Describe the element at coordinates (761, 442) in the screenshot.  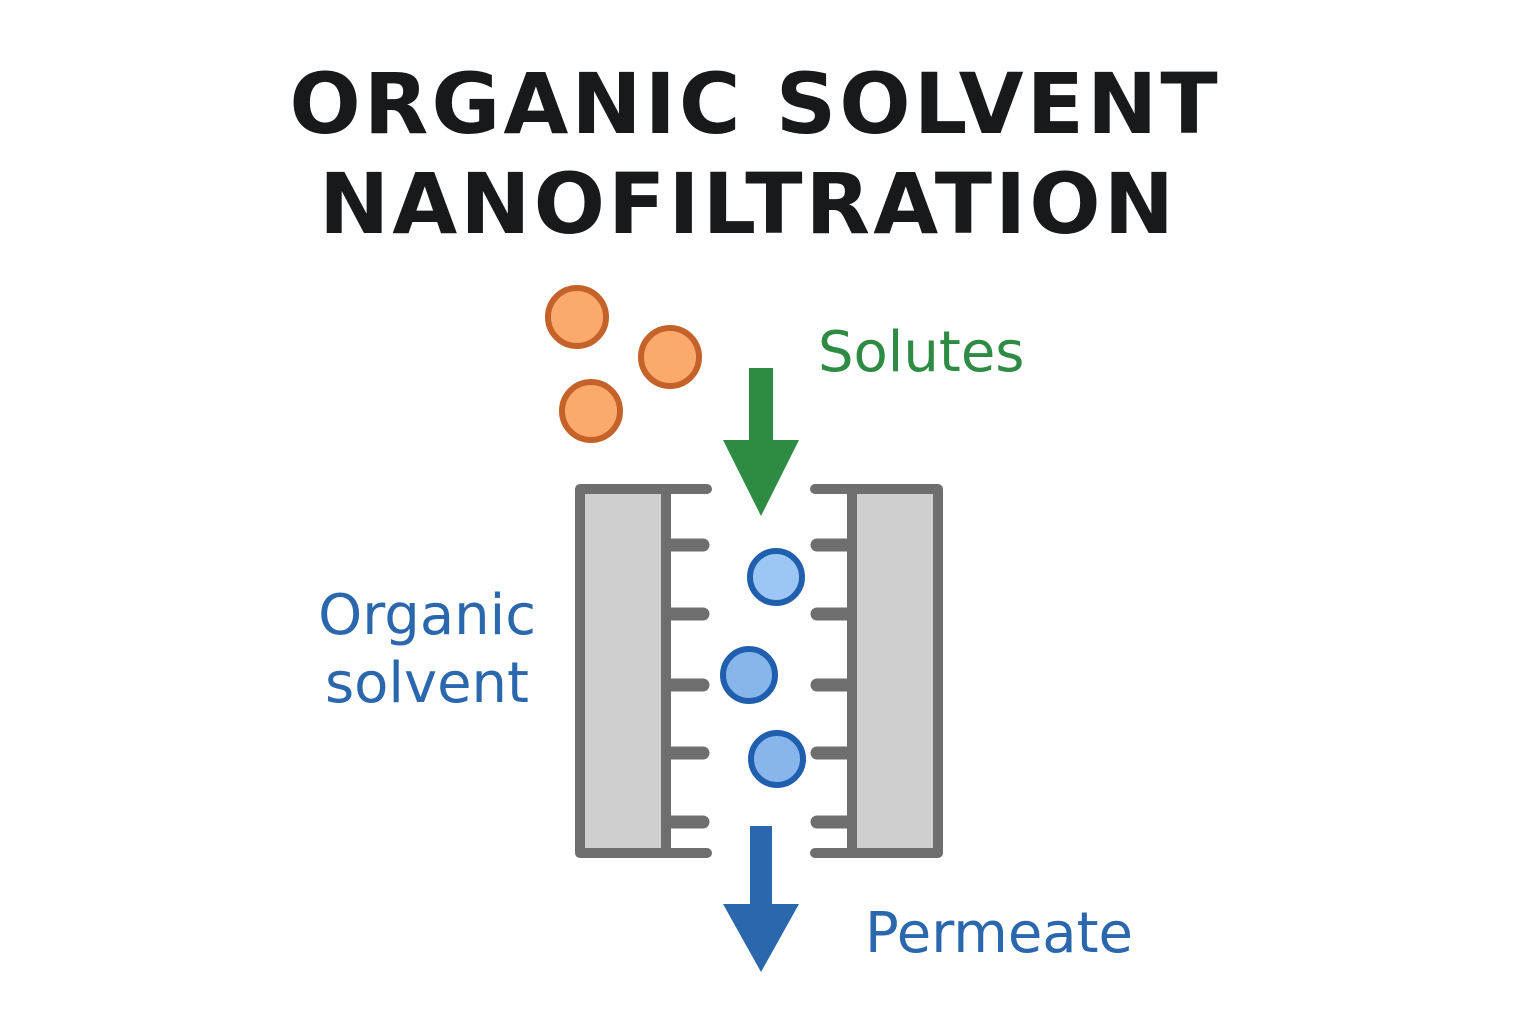
I see `feed-arrow-icon` at that location.